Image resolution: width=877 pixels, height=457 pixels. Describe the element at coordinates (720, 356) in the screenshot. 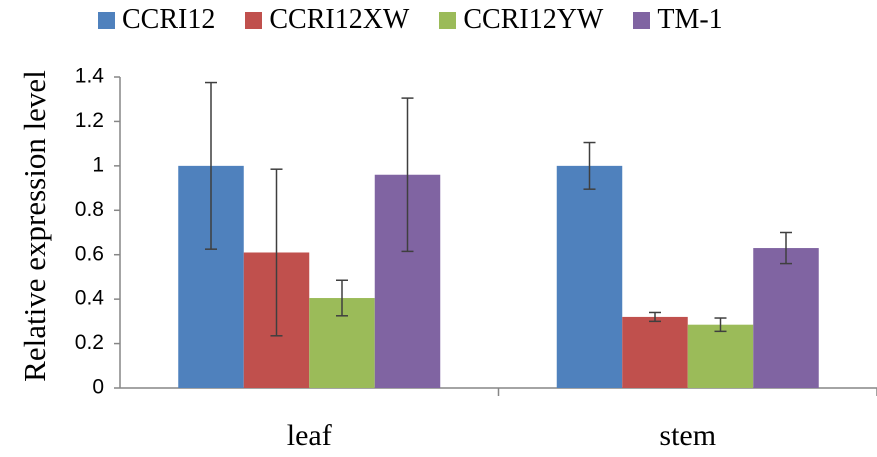

I see `bar-ccri12yw-stem` at that location.